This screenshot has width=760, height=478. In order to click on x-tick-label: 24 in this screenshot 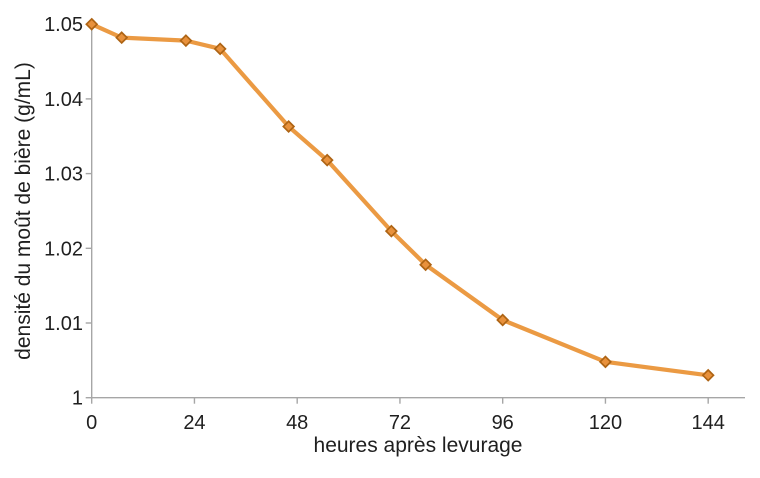, I will do `click(194, 423)`.